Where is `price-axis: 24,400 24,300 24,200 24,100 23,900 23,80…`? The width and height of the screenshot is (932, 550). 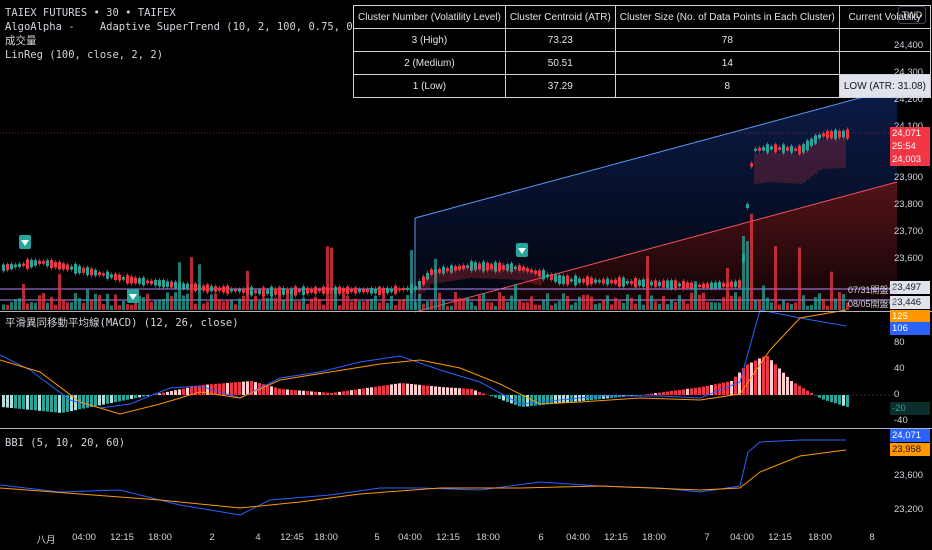 price-axis: 24,400 24,300 24,200 24,100 23,900 23,80… is located at coordinates (911, 155).